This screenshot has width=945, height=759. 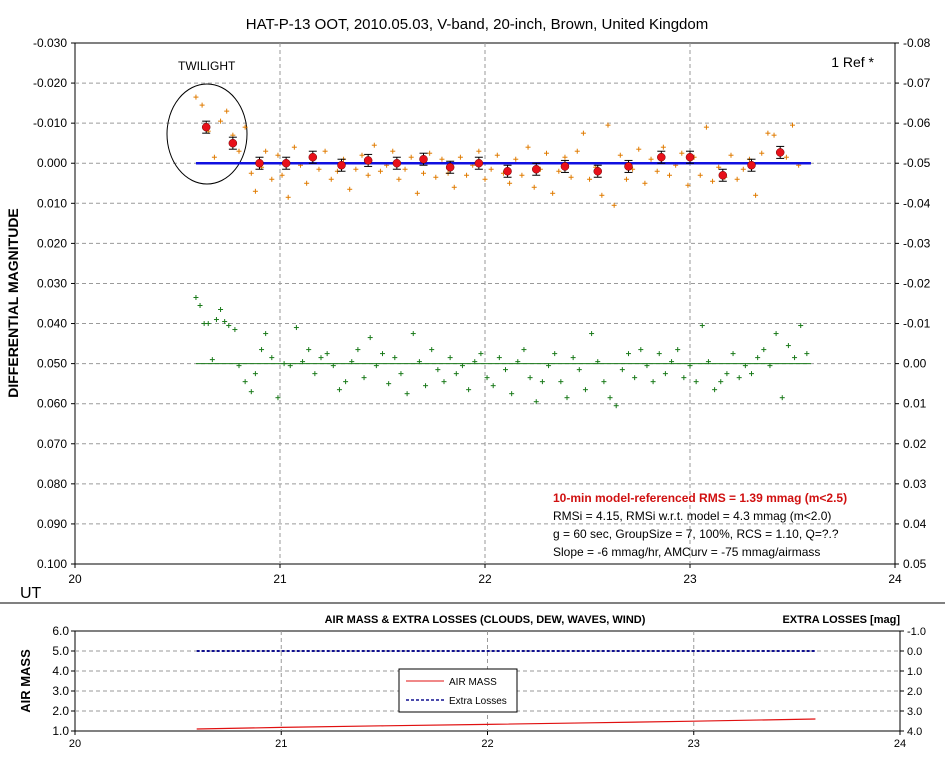 I want to click on top-y-tick-label: -0.010, so click(x=50, y=123).